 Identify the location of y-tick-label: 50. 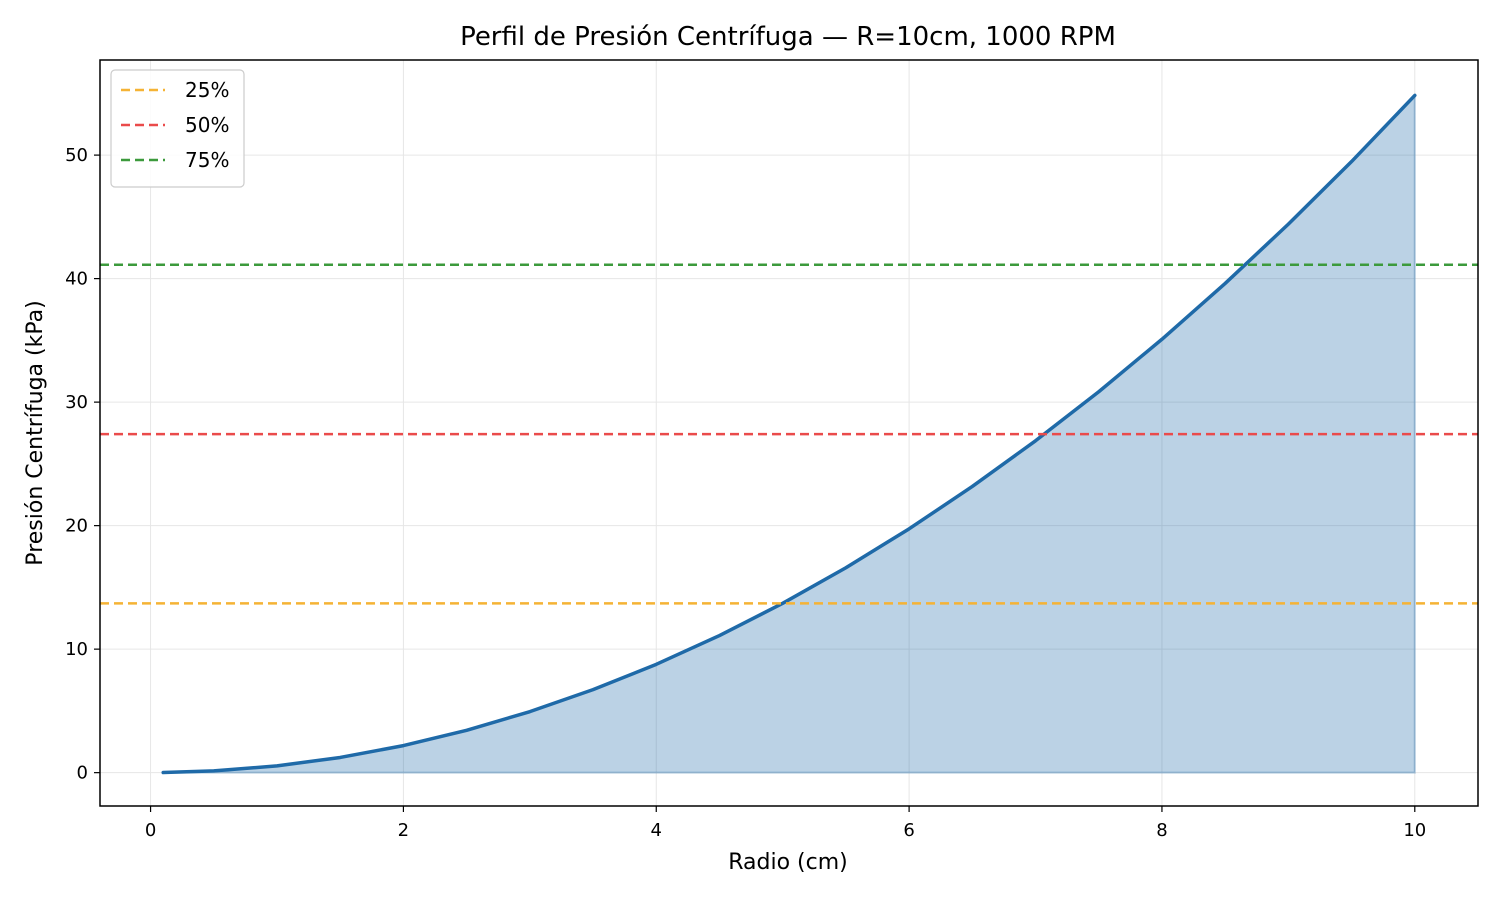
(76, 155).